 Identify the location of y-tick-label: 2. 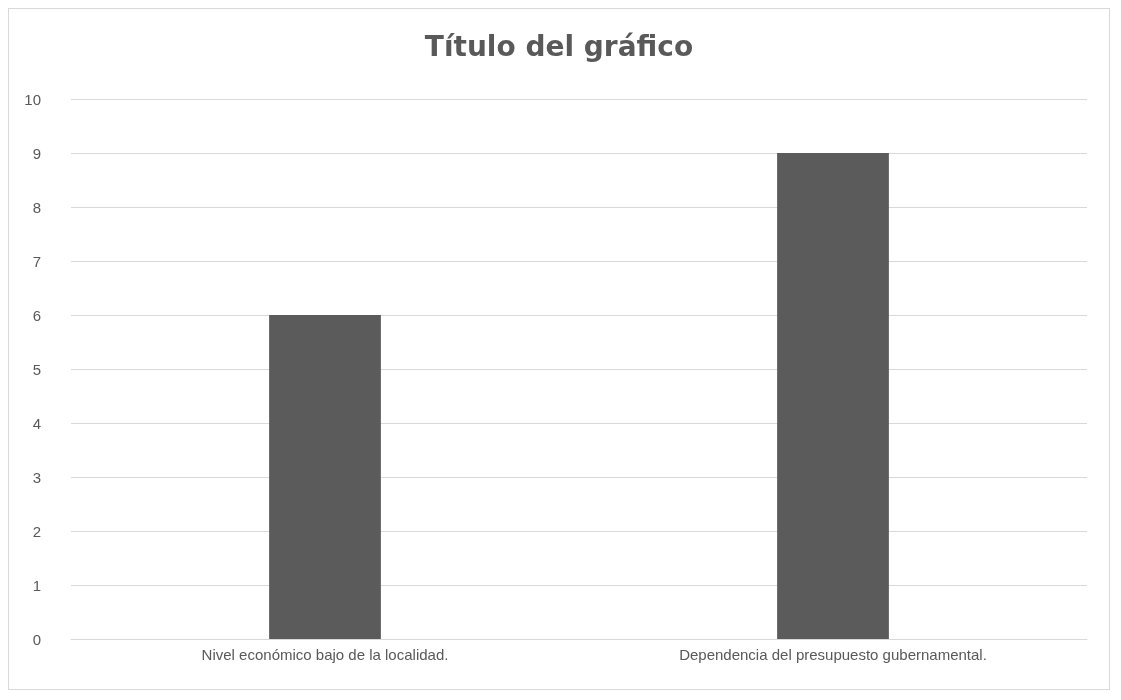
(36, 531).